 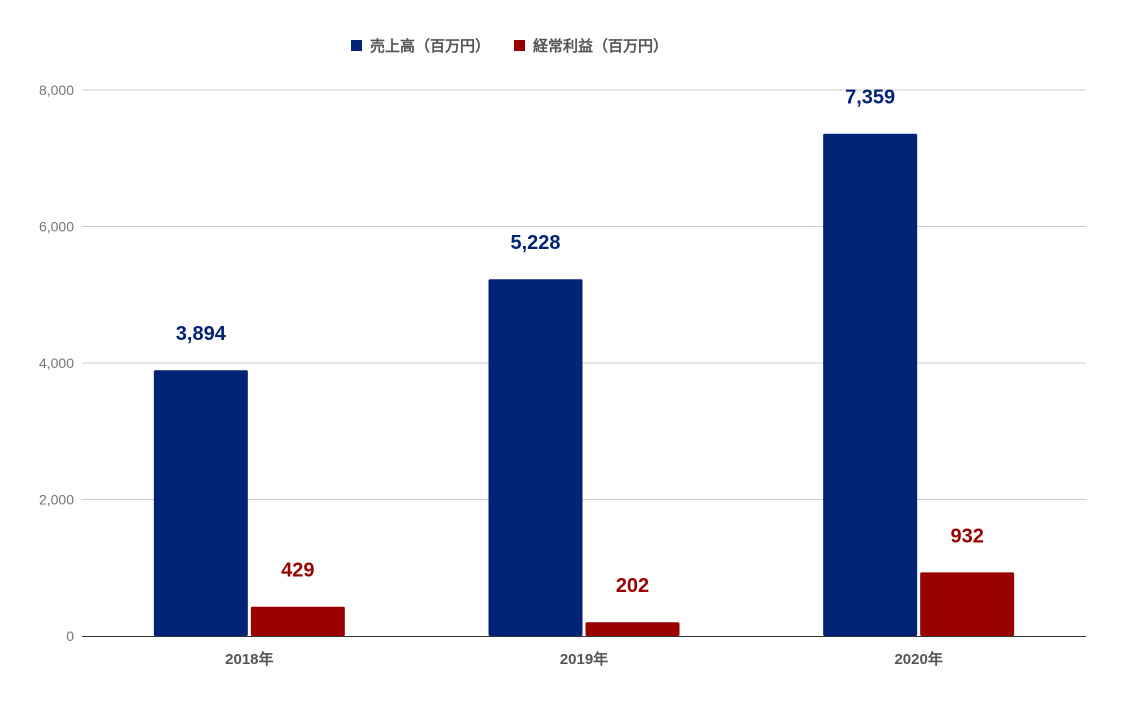 I want to click on y-tick-label: 8,000, so click(x=56, y=90).